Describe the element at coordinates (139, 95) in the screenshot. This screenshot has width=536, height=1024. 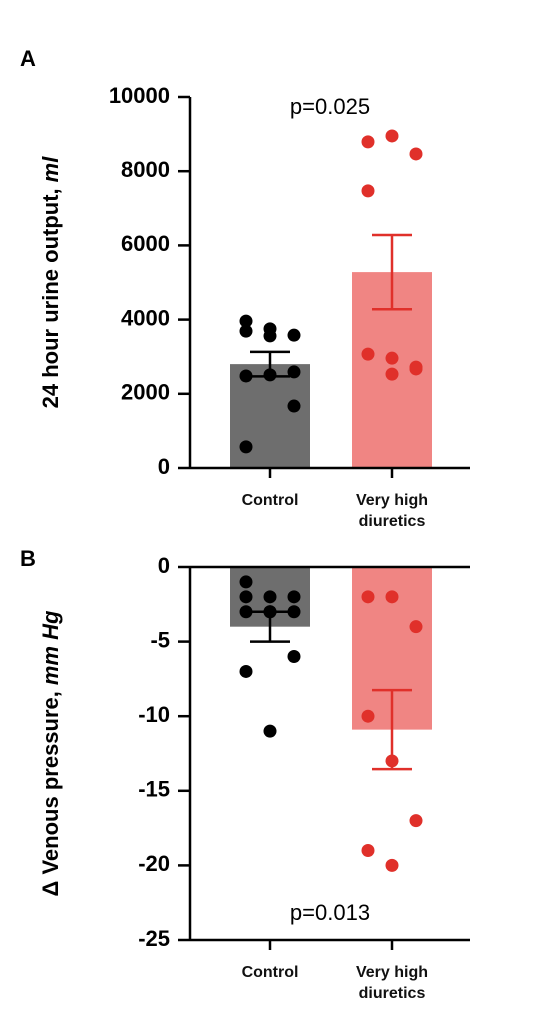
I see `y-tick-label: 10000` at that location.